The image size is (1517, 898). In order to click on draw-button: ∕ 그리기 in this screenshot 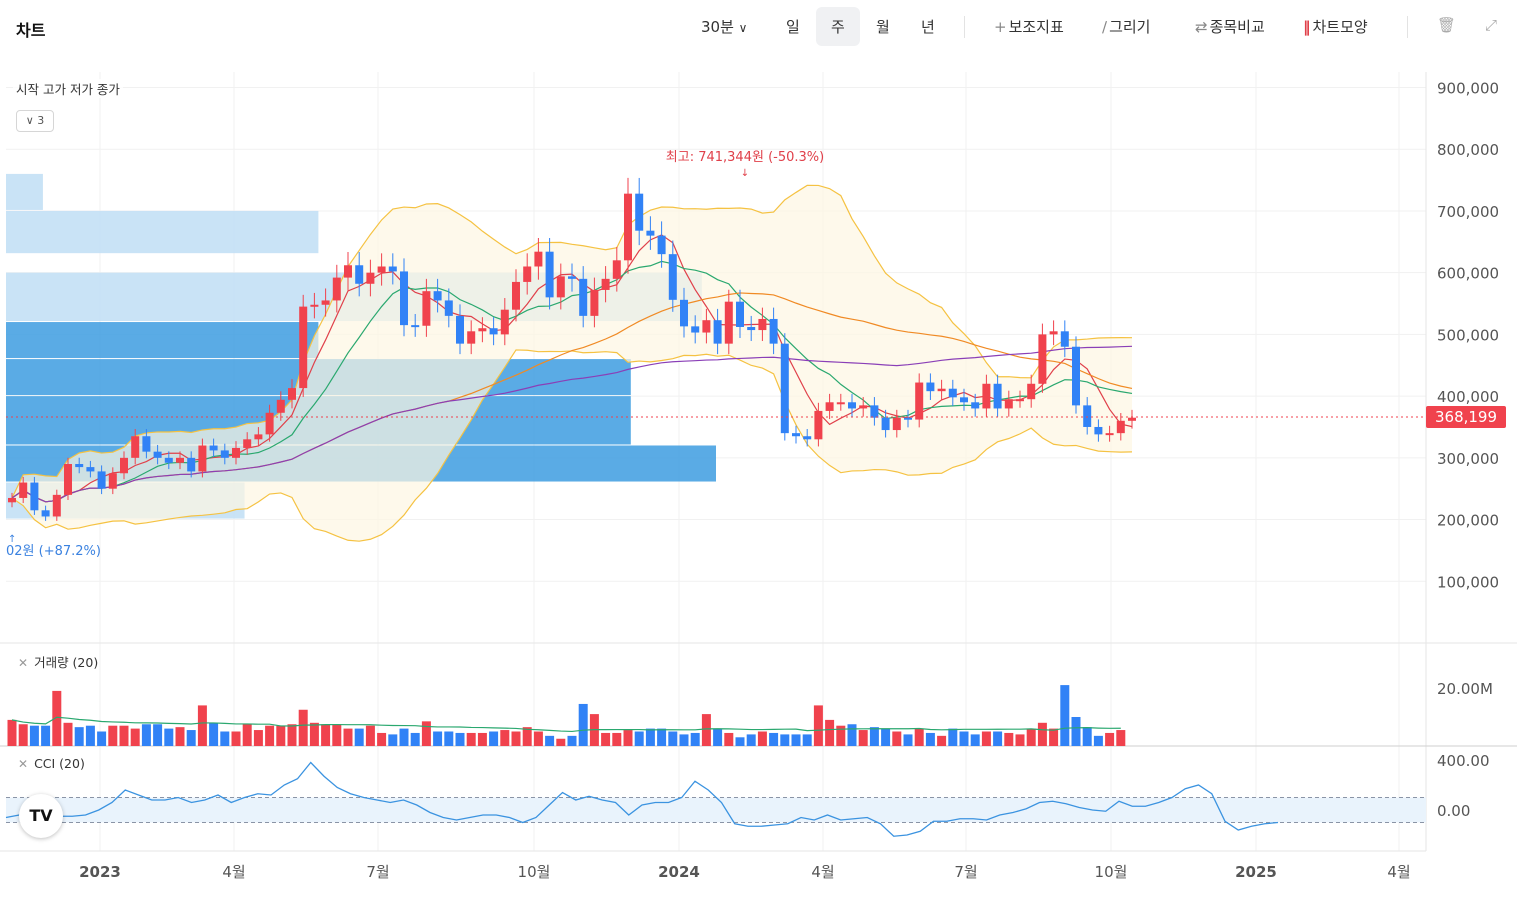, I will do `click(1126, 26)`.